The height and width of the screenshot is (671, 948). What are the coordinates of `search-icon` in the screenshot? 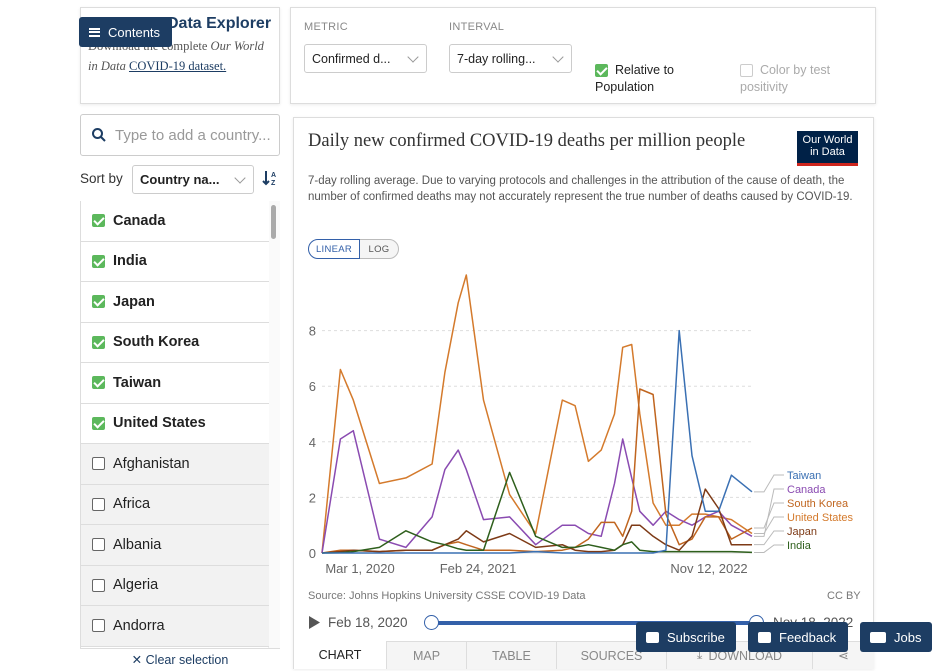 It's located at (99, 135).